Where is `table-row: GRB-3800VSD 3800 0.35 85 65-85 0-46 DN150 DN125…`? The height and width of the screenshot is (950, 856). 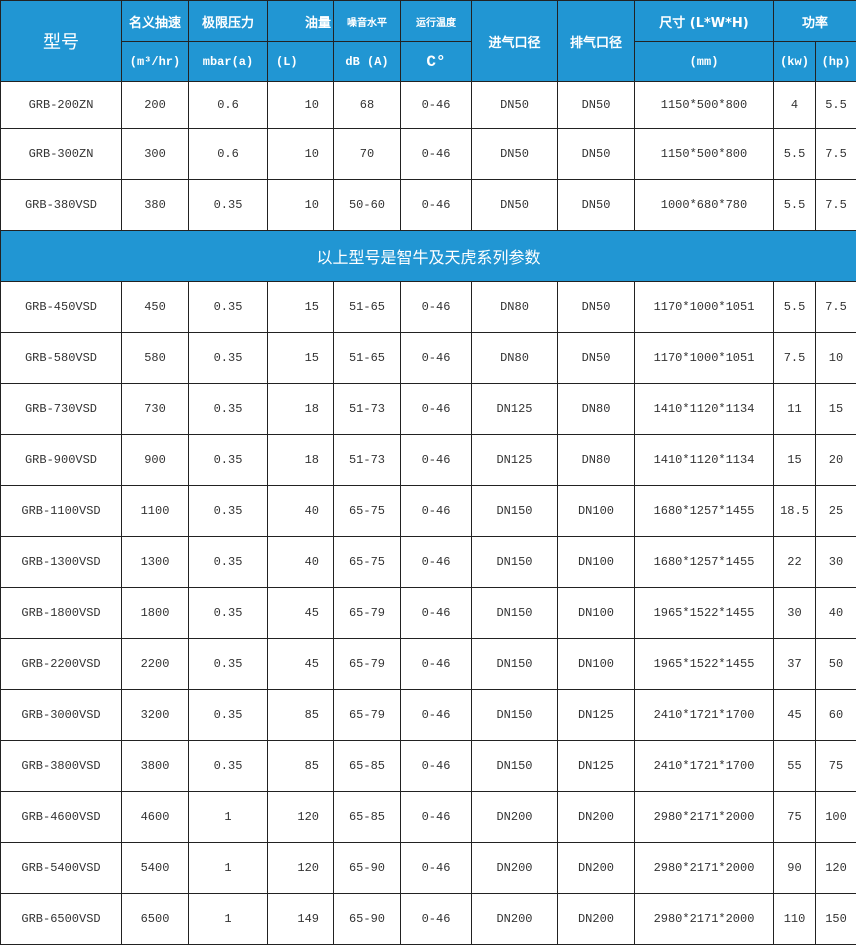 table-row: GRB-3800VSD 3800 0.35 85 65-85 0-46 DN150 DN125… is located at coordinates (428, 766).